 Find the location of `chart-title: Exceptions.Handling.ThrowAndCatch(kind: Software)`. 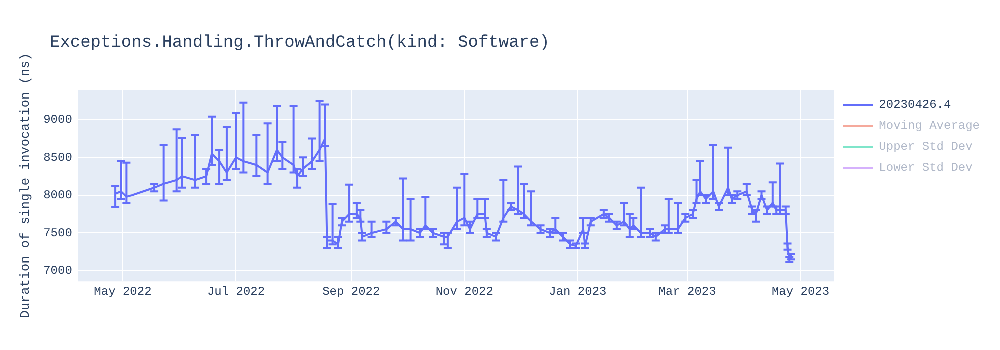

chart-title: Exceptions.Handling.ThrowAndCatch(kind: Software) is located at coordinates (300, 43).